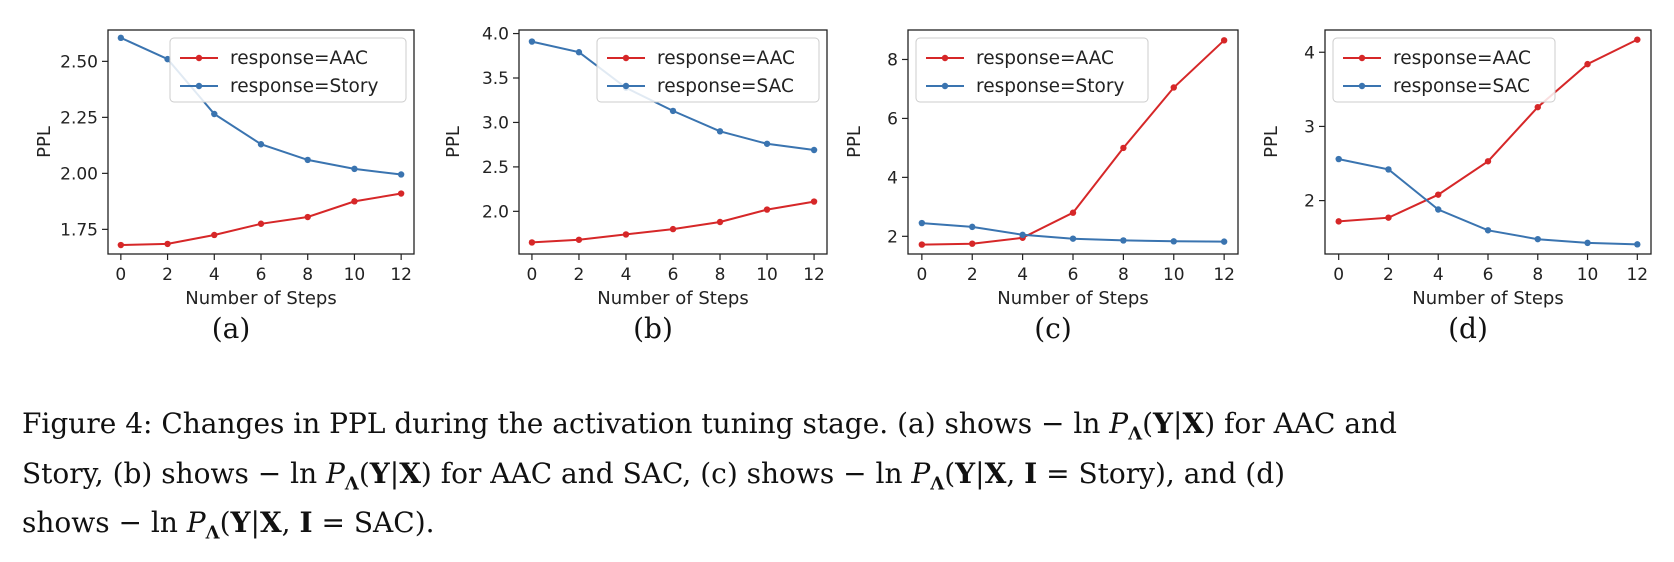 This screenshot has height=562, width=1674. I want to click on panel-label: (c), so click(1053, 328).